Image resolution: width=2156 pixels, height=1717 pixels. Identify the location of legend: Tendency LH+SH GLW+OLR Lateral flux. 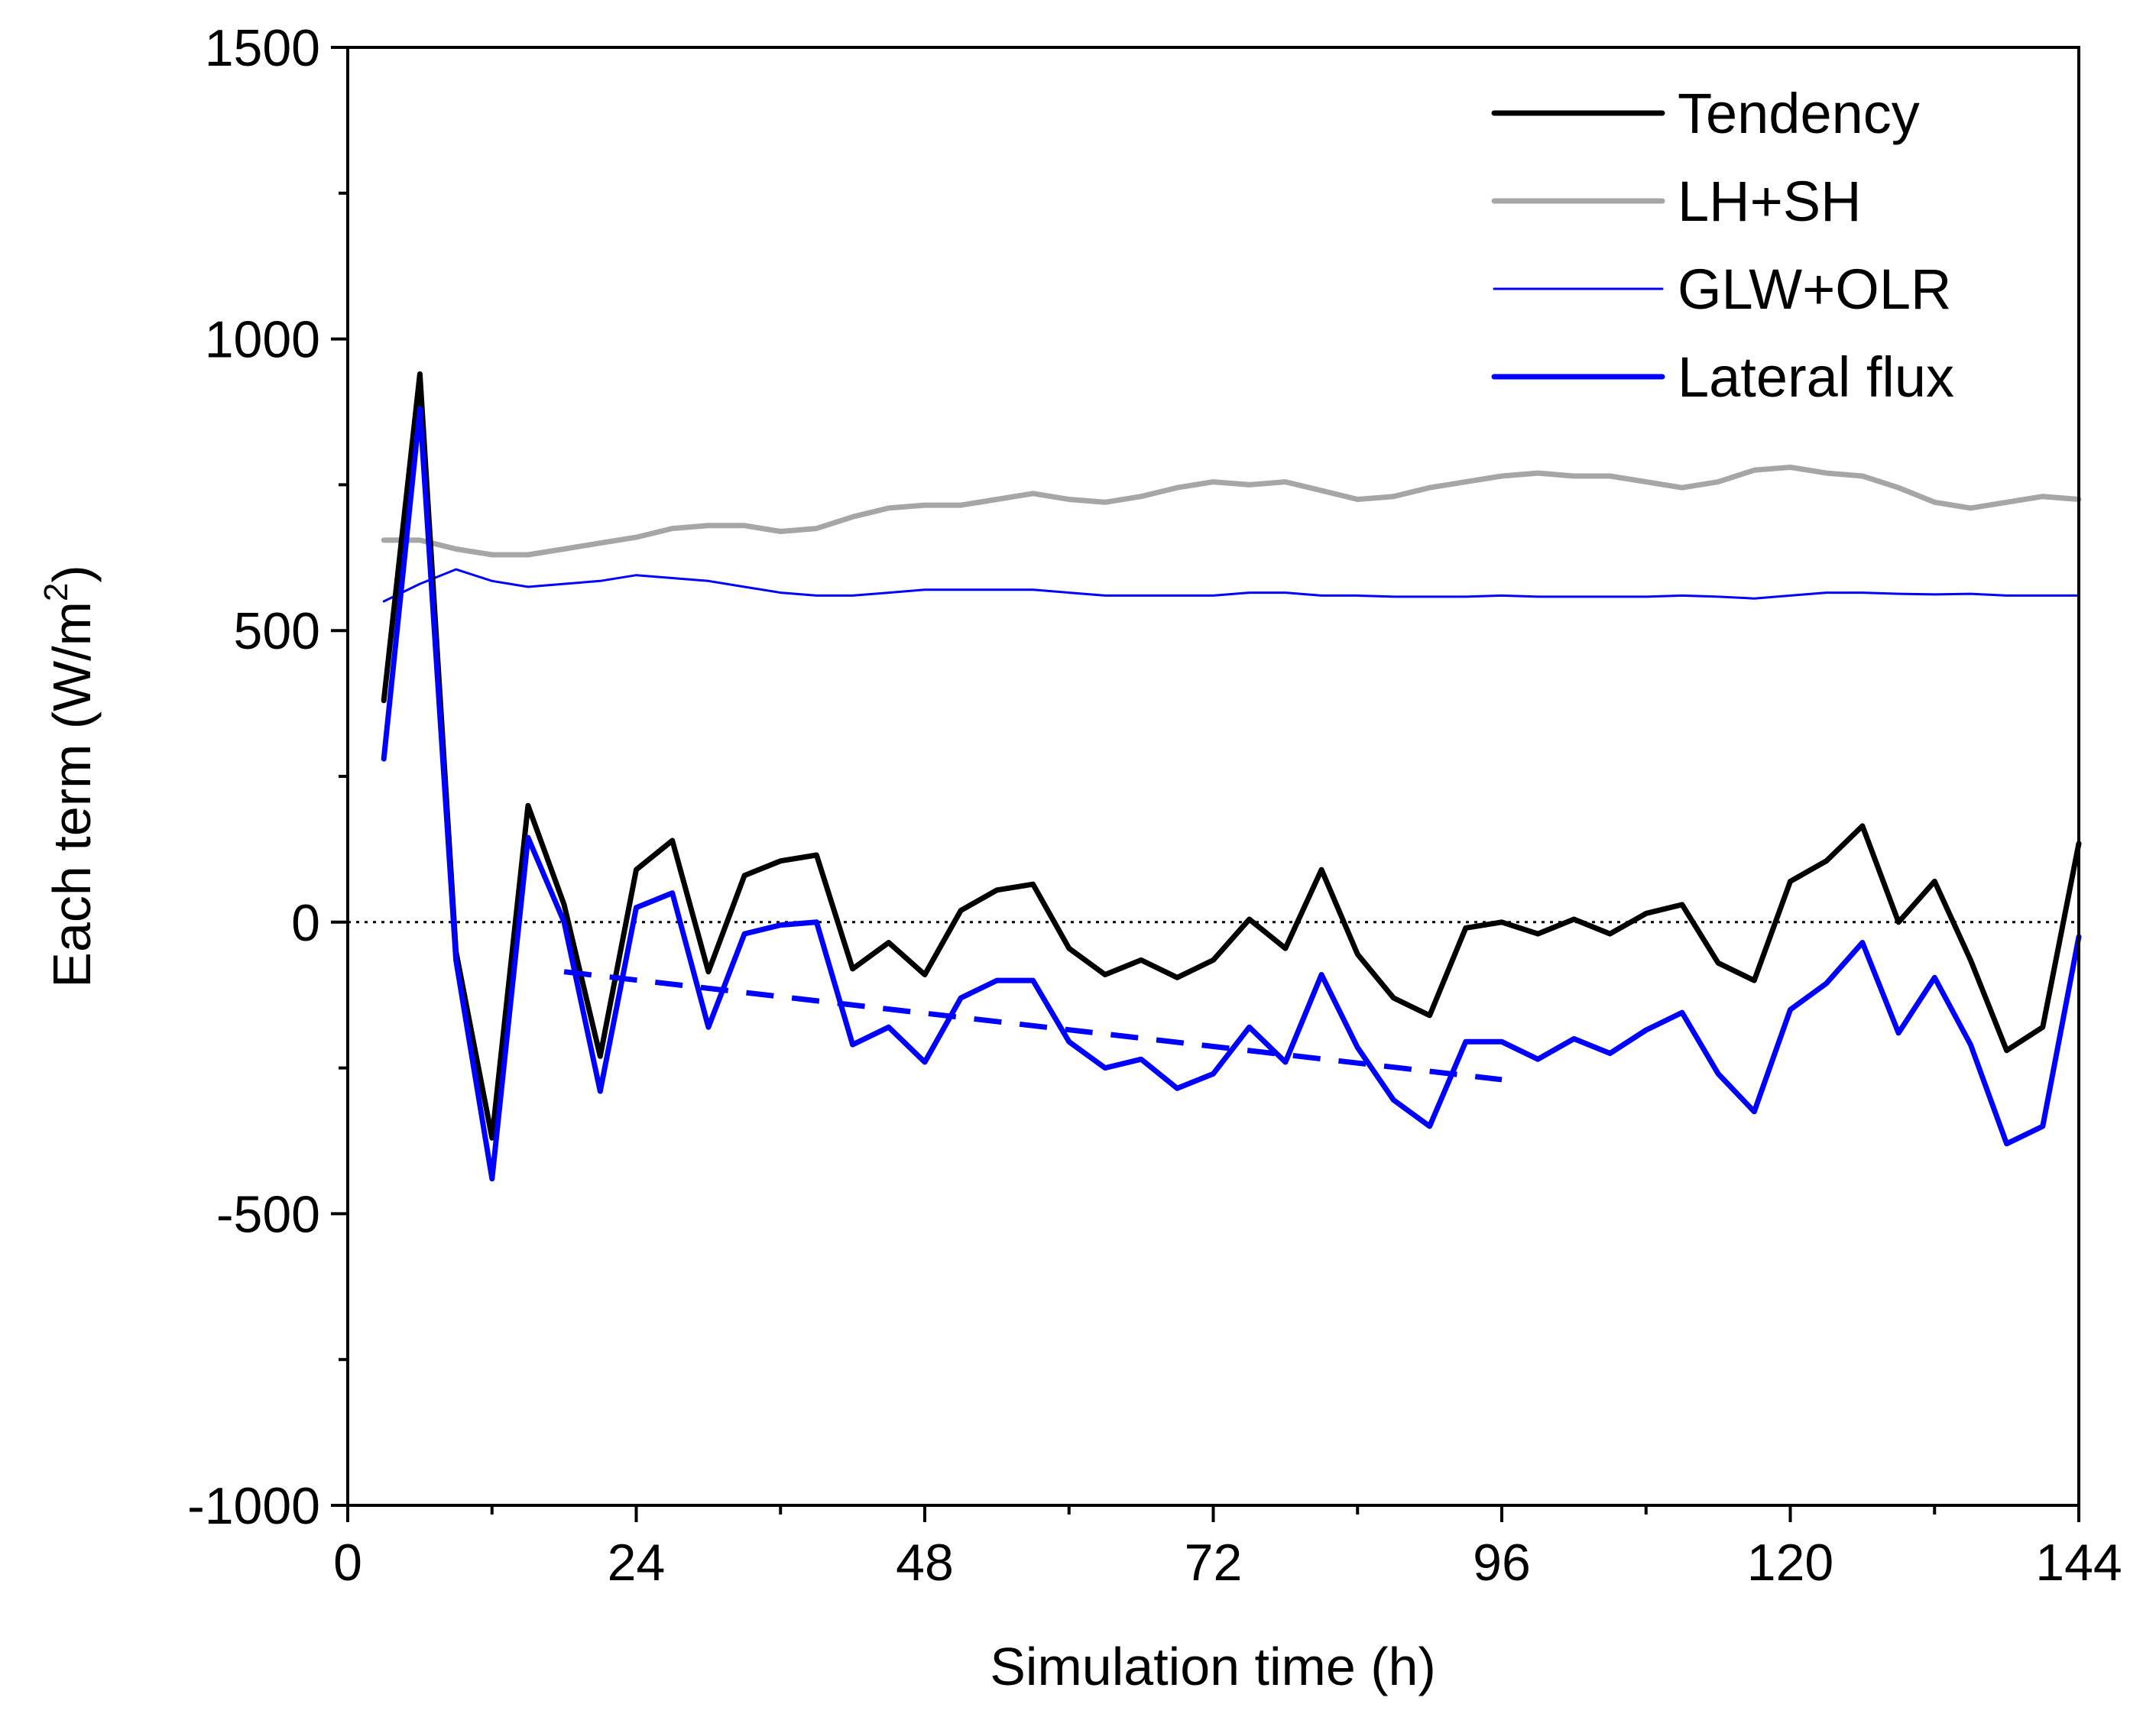
(1722, 245).